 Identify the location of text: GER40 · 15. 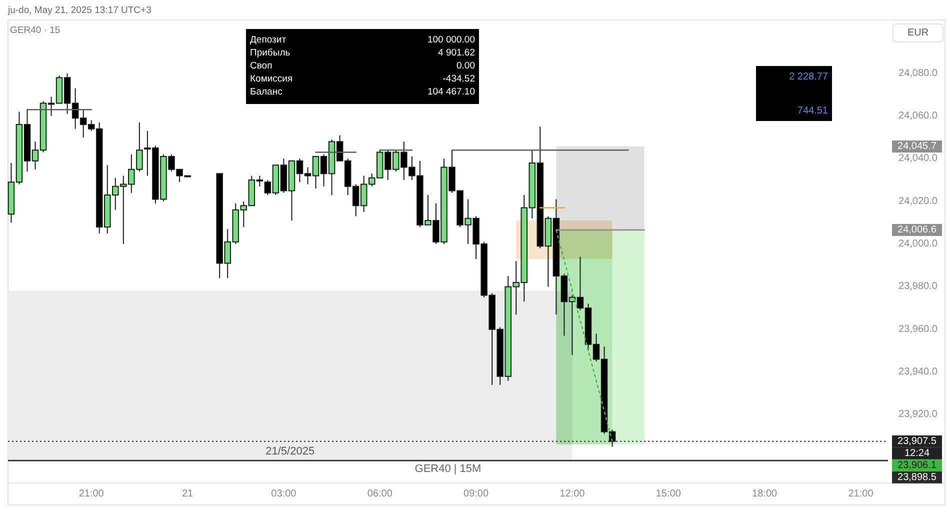
(35, 30).